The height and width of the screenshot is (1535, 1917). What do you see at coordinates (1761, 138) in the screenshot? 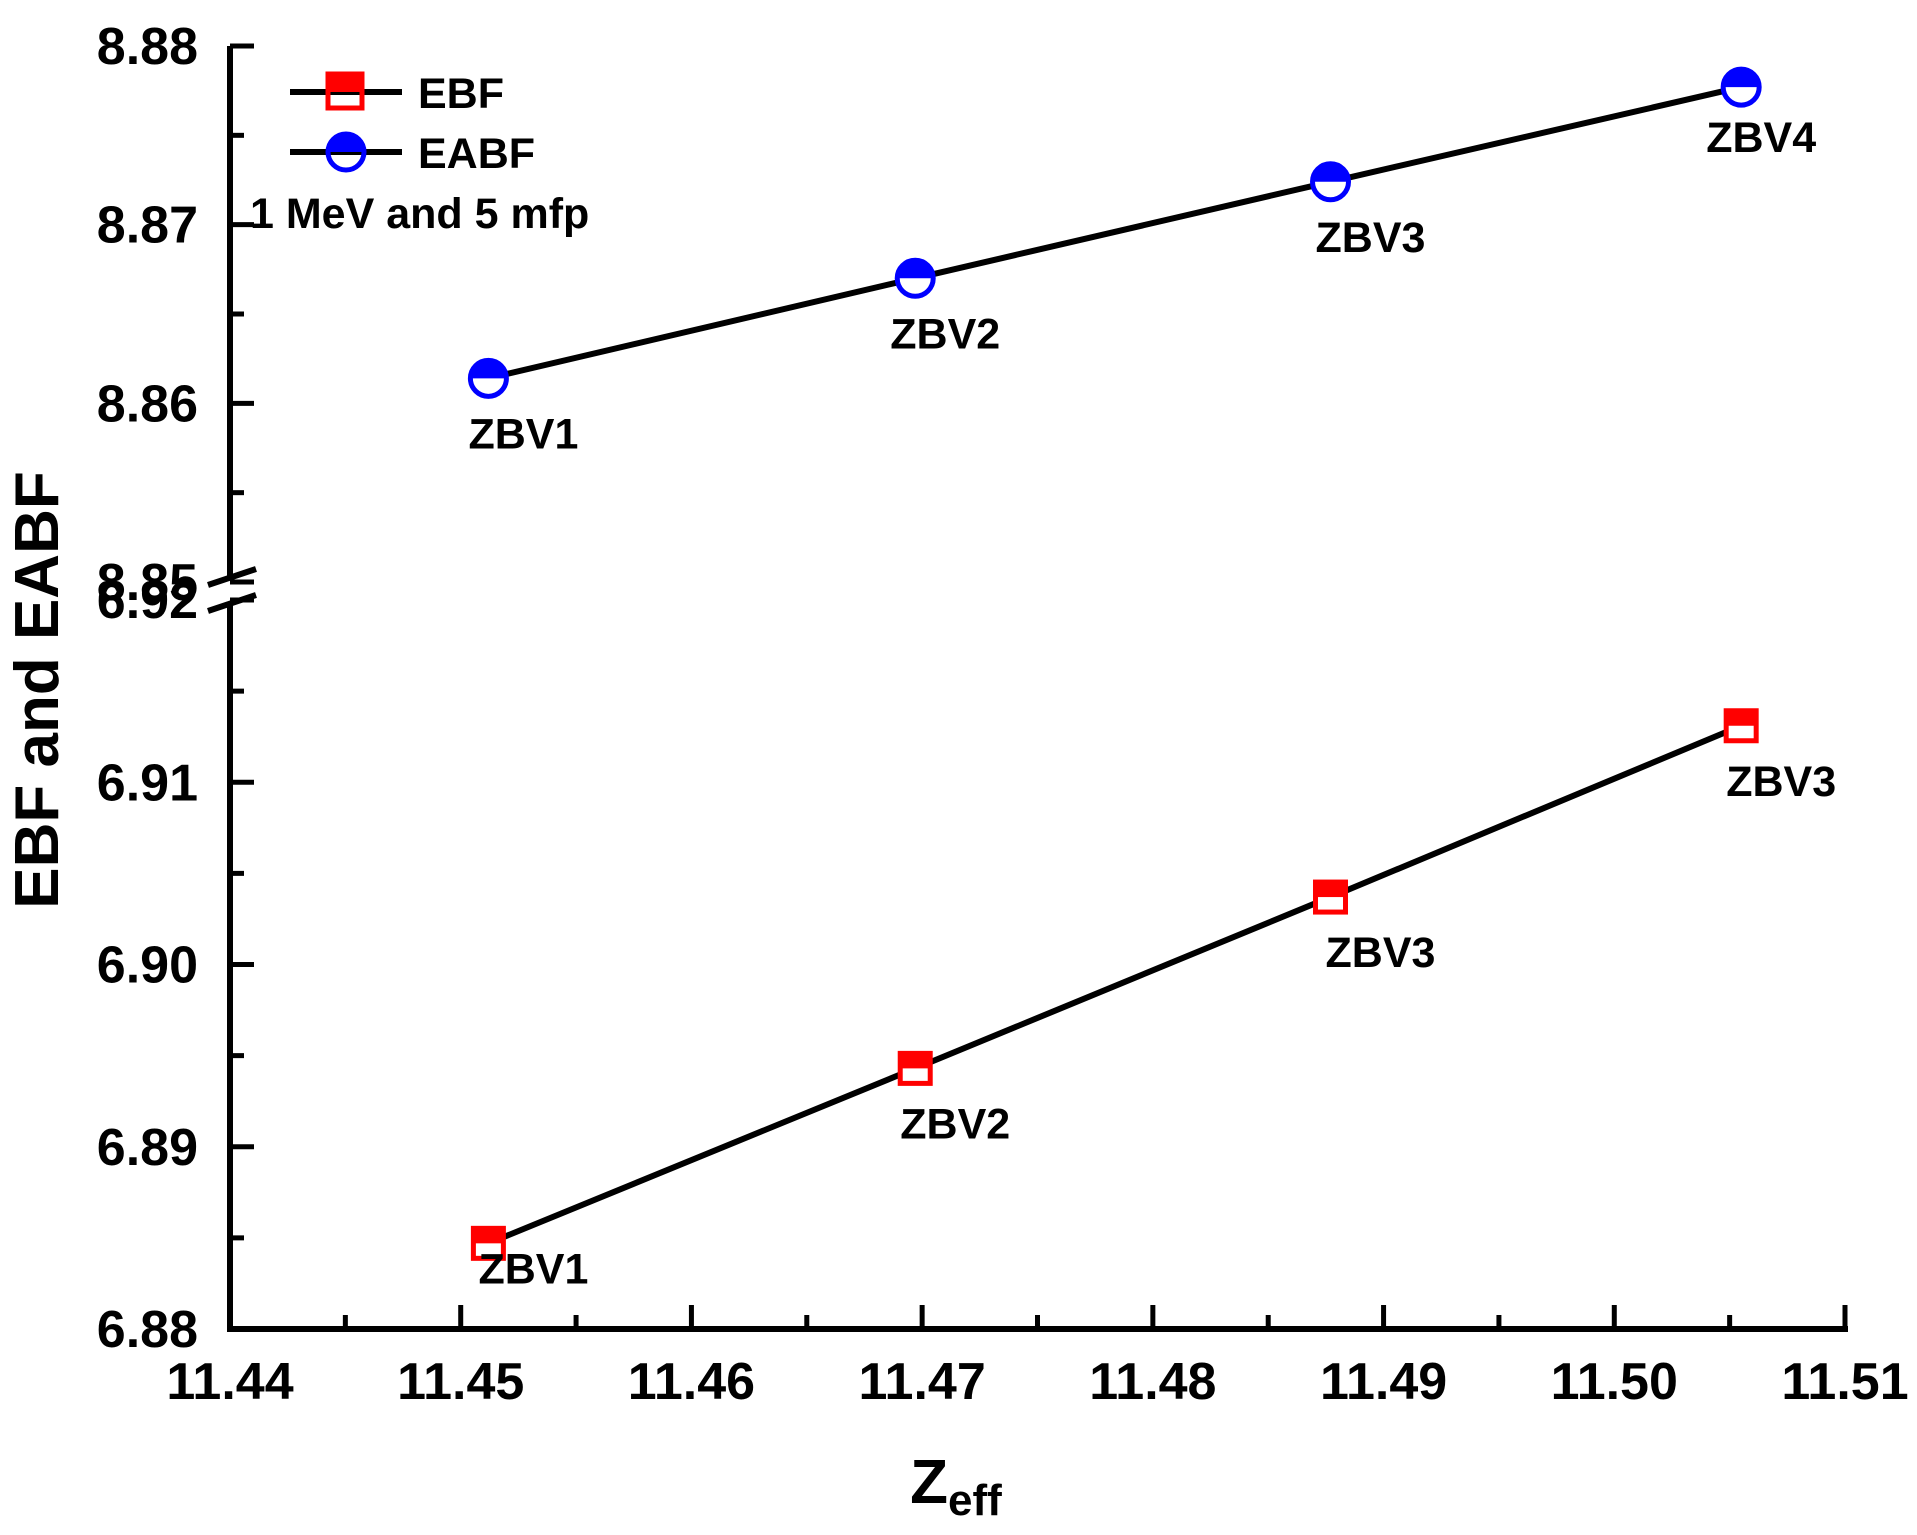
I see `point-label-eabf: ZBV4` at bounding box center [1761, 138].